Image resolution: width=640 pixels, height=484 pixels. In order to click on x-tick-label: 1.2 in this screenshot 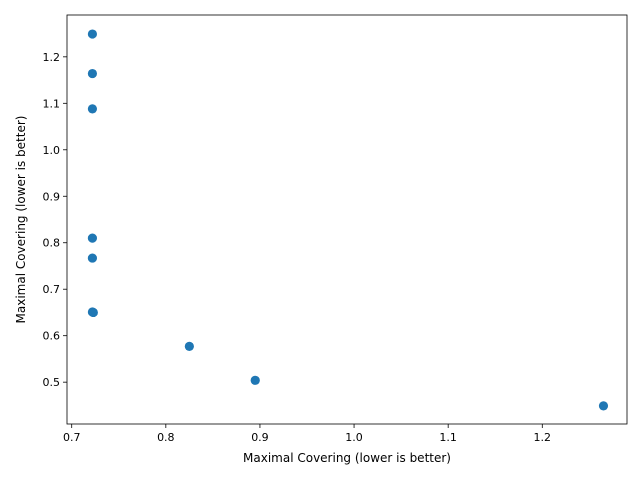, I will do `click(543, 437)`.